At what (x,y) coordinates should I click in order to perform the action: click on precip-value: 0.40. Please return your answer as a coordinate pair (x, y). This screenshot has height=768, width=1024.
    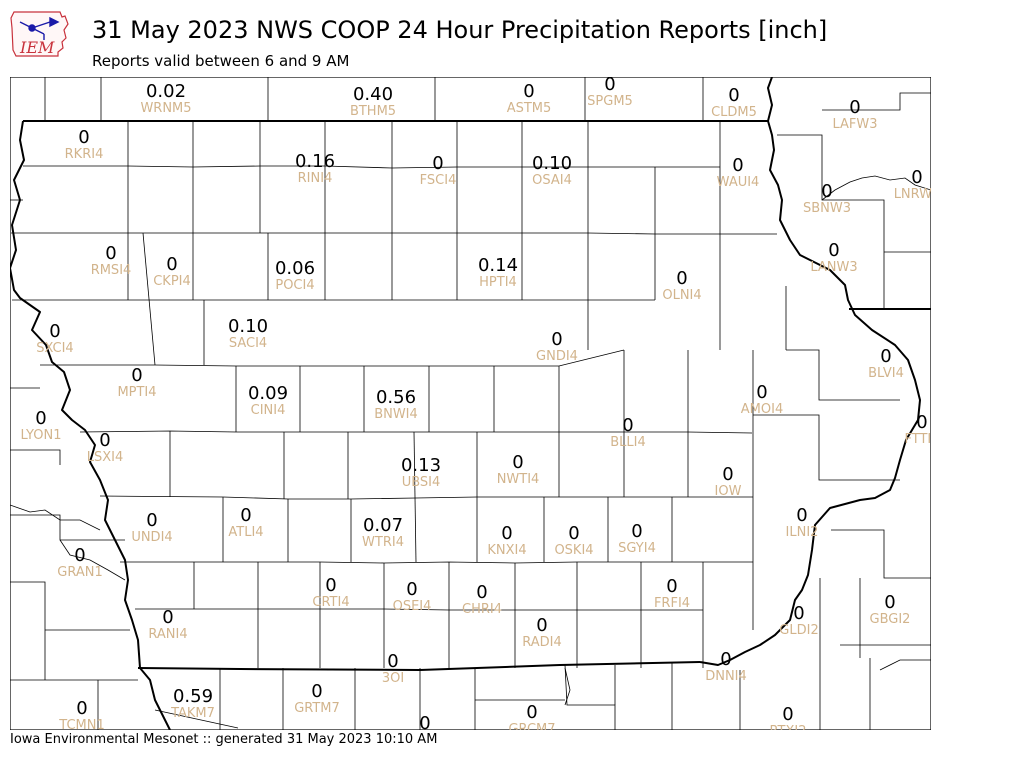
    Looking at the image, I should click on (373, 94).